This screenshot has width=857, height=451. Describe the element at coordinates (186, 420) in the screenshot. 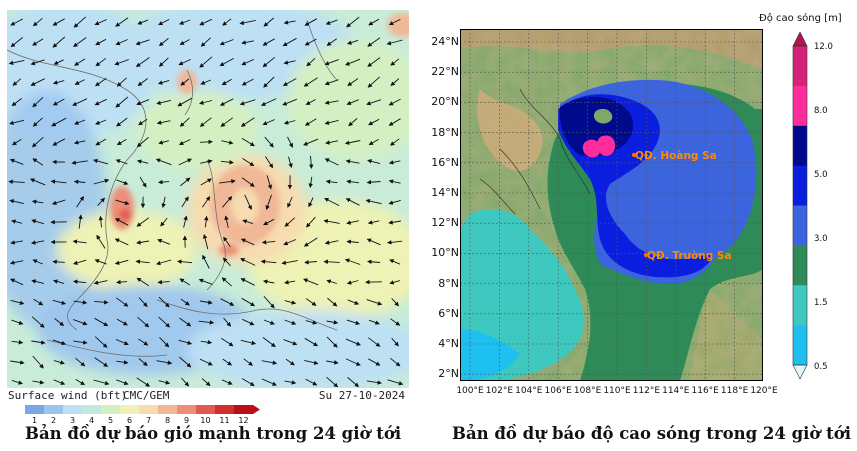

I see `wind-scale-tick: 9` at that location.